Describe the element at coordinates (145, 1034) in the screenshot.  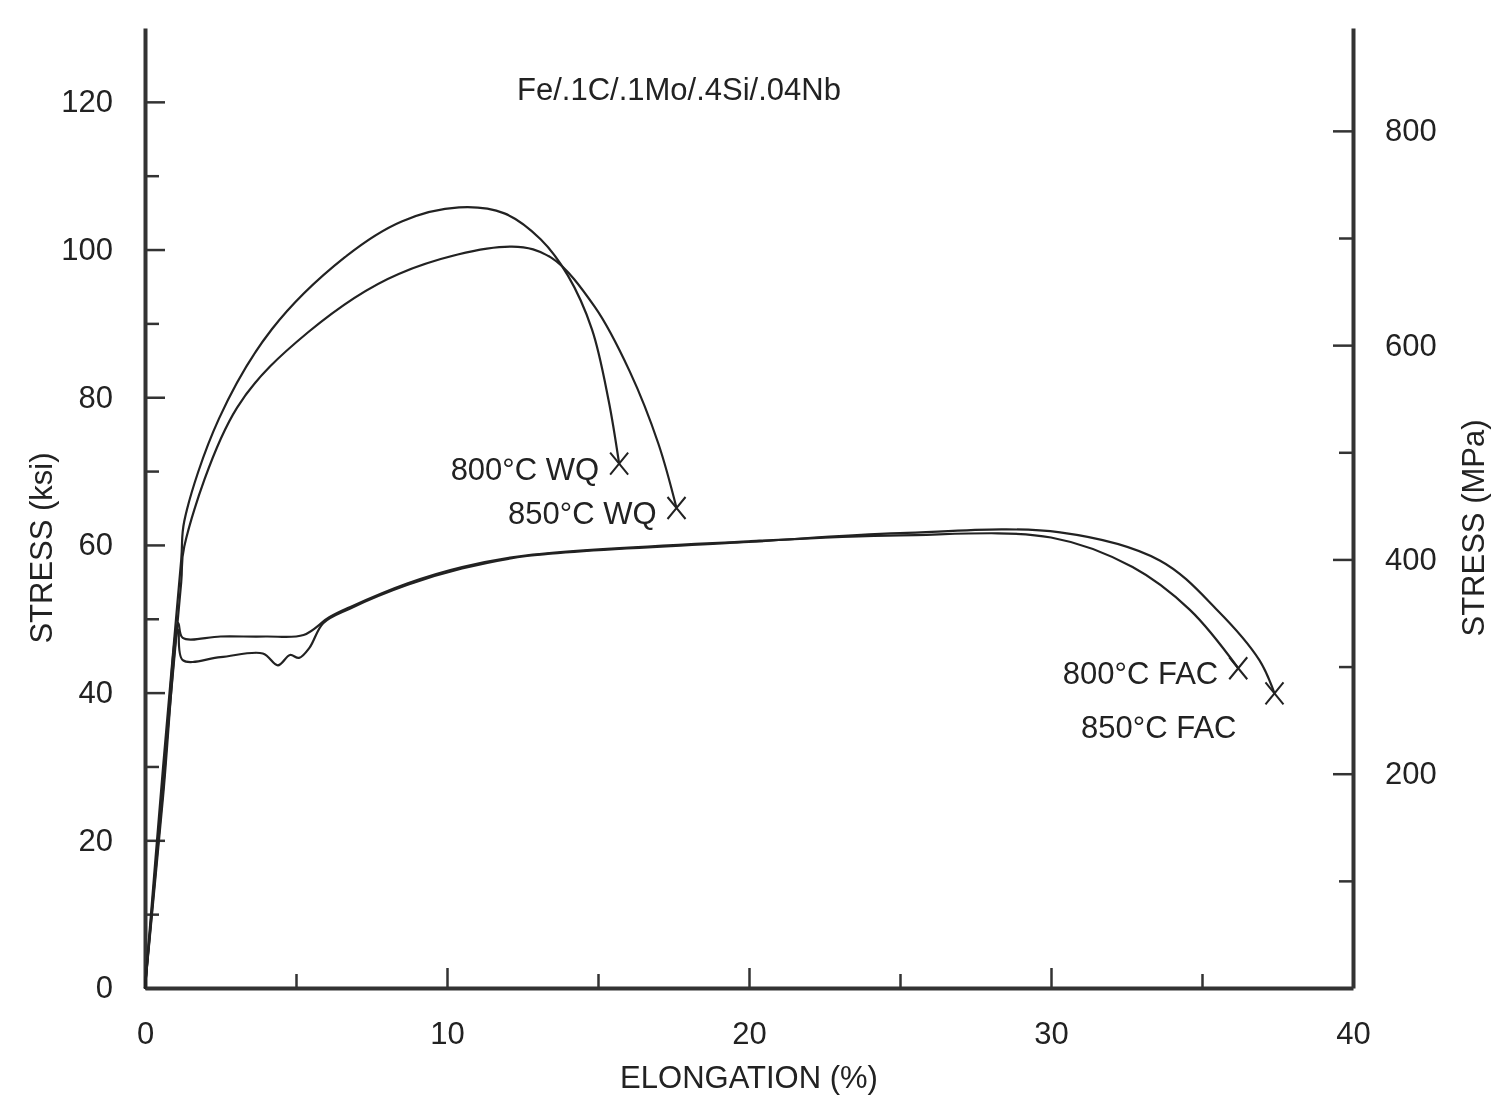
I see `x-tick-label: 0` at that location.